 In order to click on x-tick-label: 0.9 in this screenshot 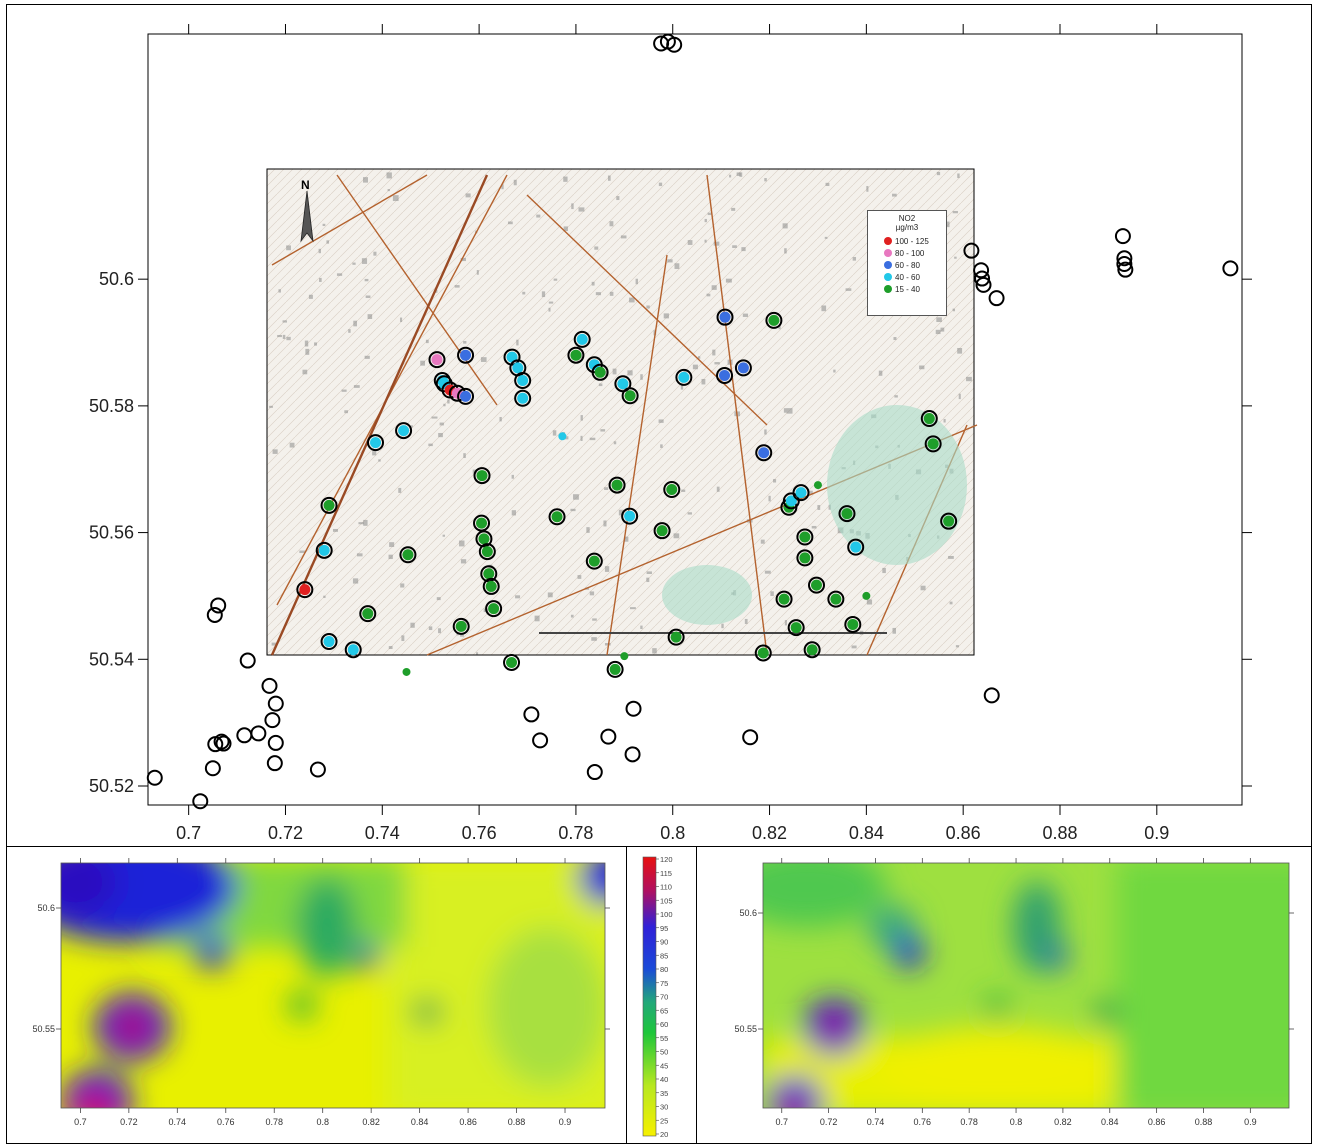, I will do `click(1250, 1122)`.